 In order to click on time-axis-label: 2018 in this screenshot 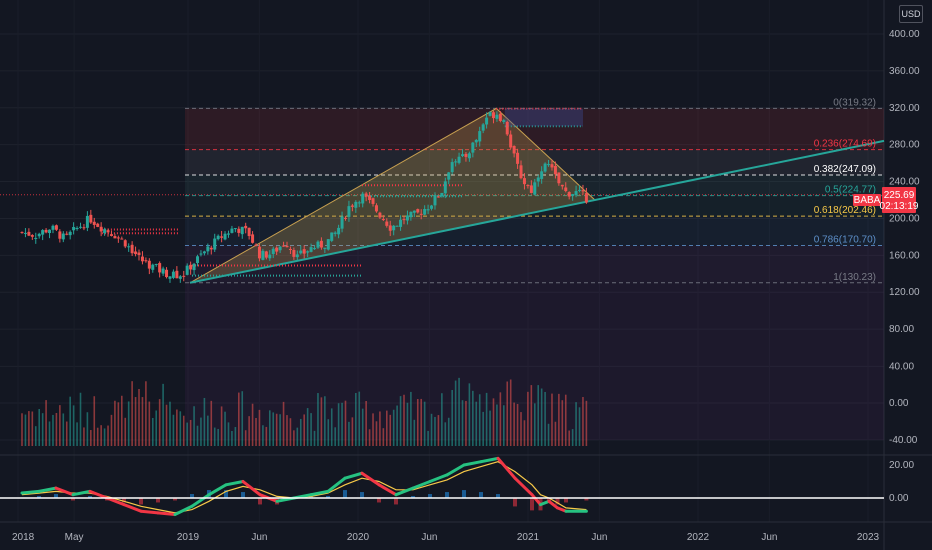, I will do `click(23, 537)`.